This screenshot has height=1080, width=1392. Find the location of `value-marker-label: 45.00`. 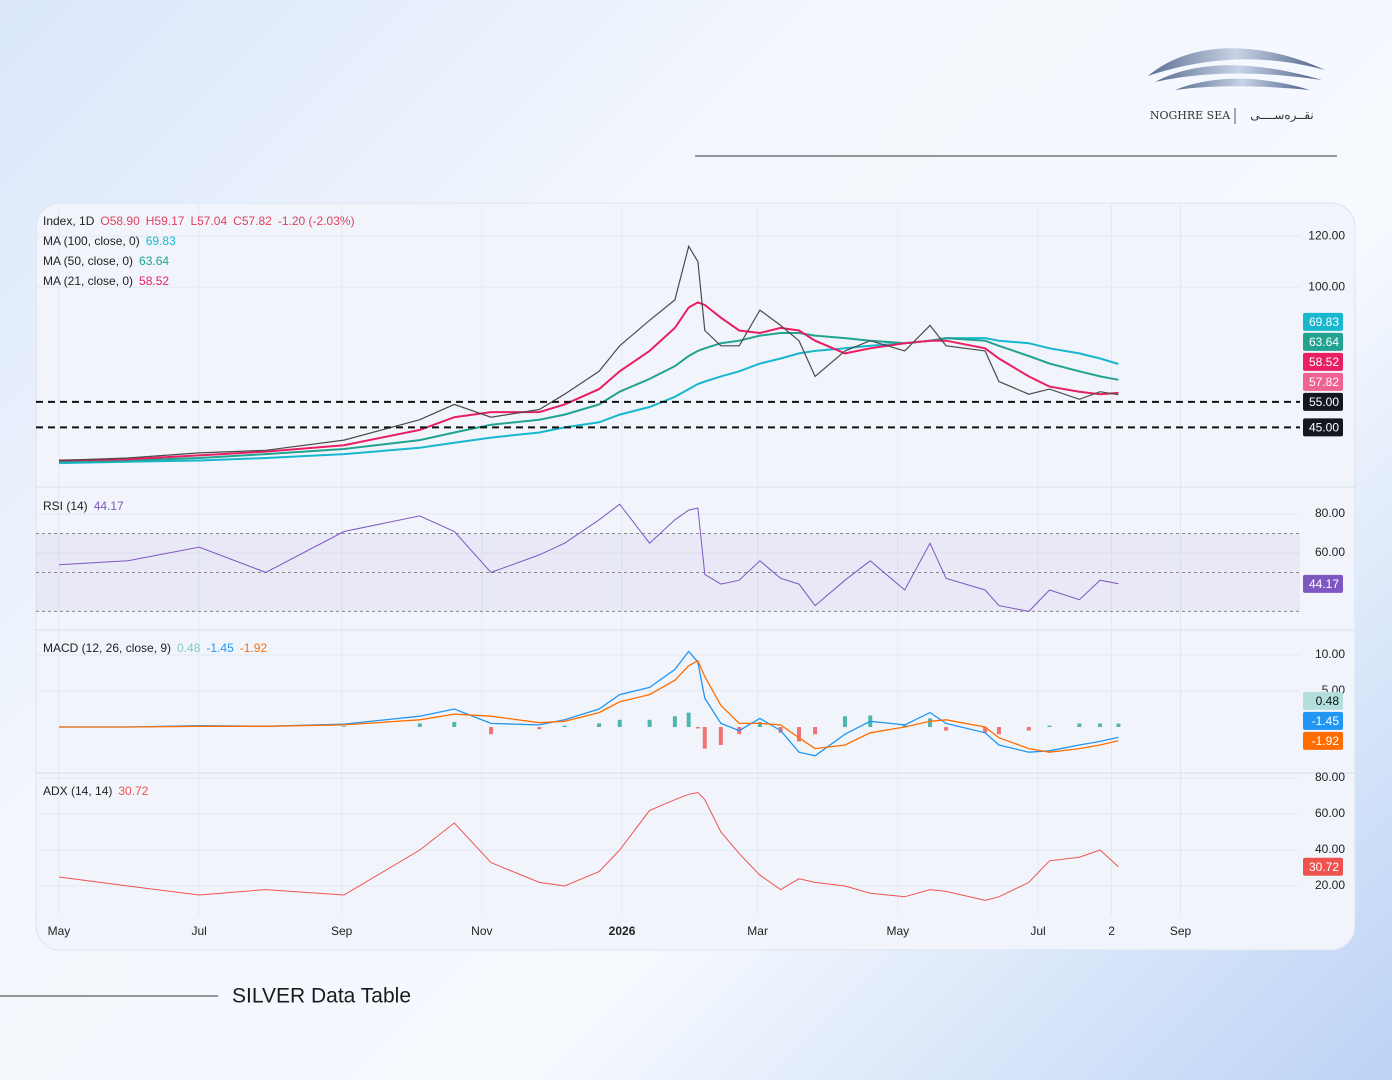

value-marker-label: 45.00 is located at coordinates (1324, 428).